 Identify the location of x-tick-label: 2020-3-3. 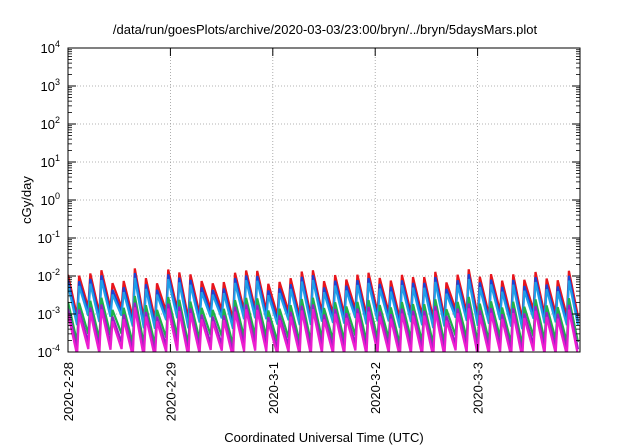
(478, 388).